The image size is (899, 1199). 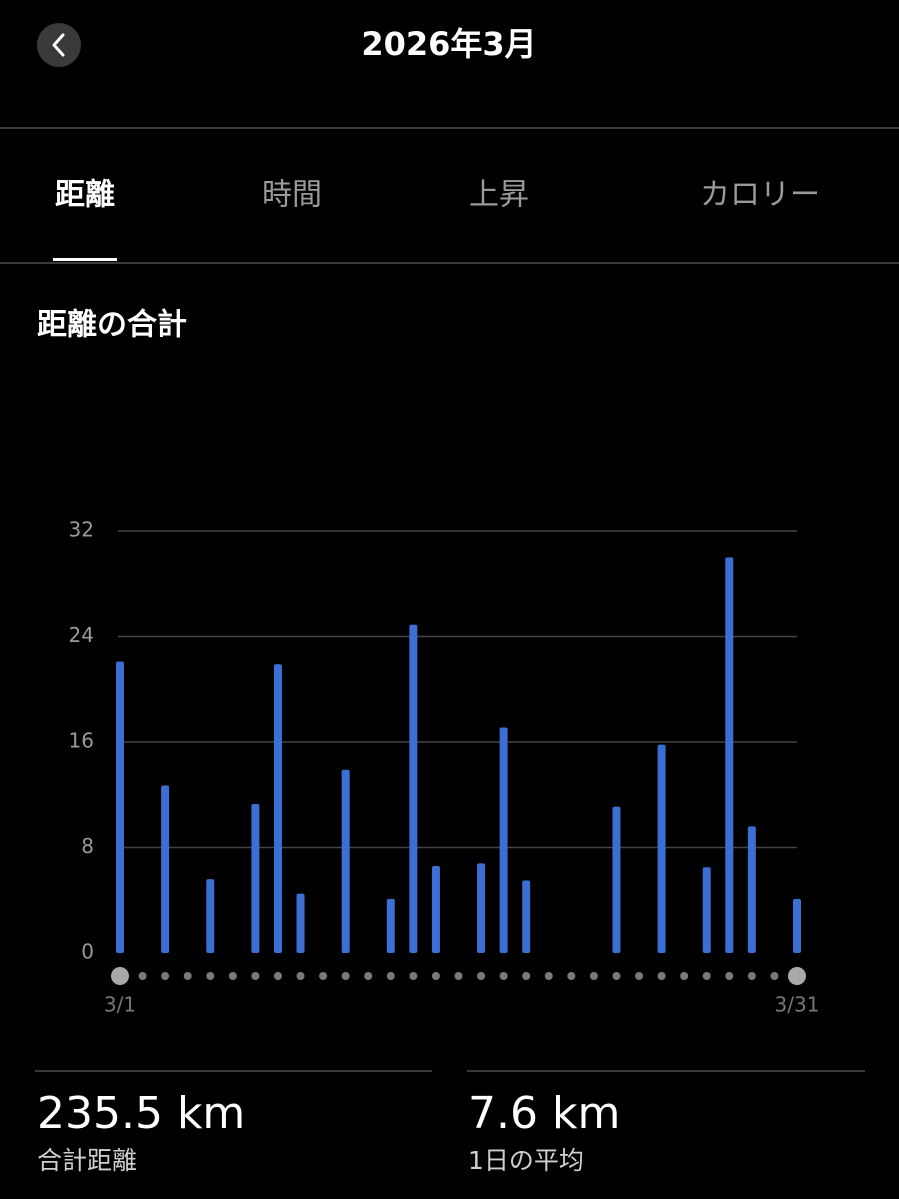 I want to click on y-tick-label: 8, so click(x=87, y=846).